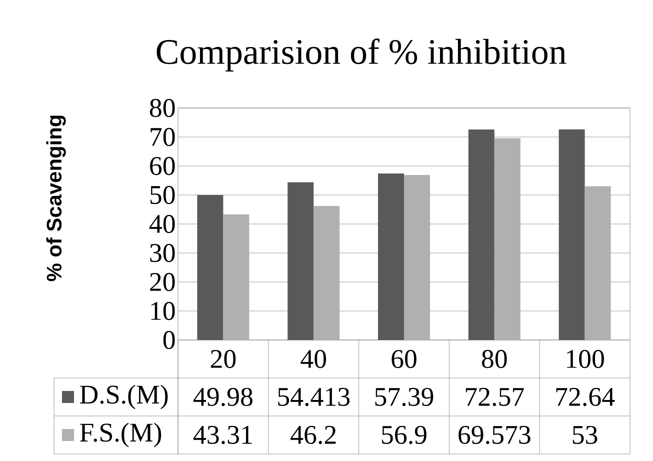 This screenshot has width=653, height=461. I want to click on legend-label: F.S.(M), so click(121, 435).